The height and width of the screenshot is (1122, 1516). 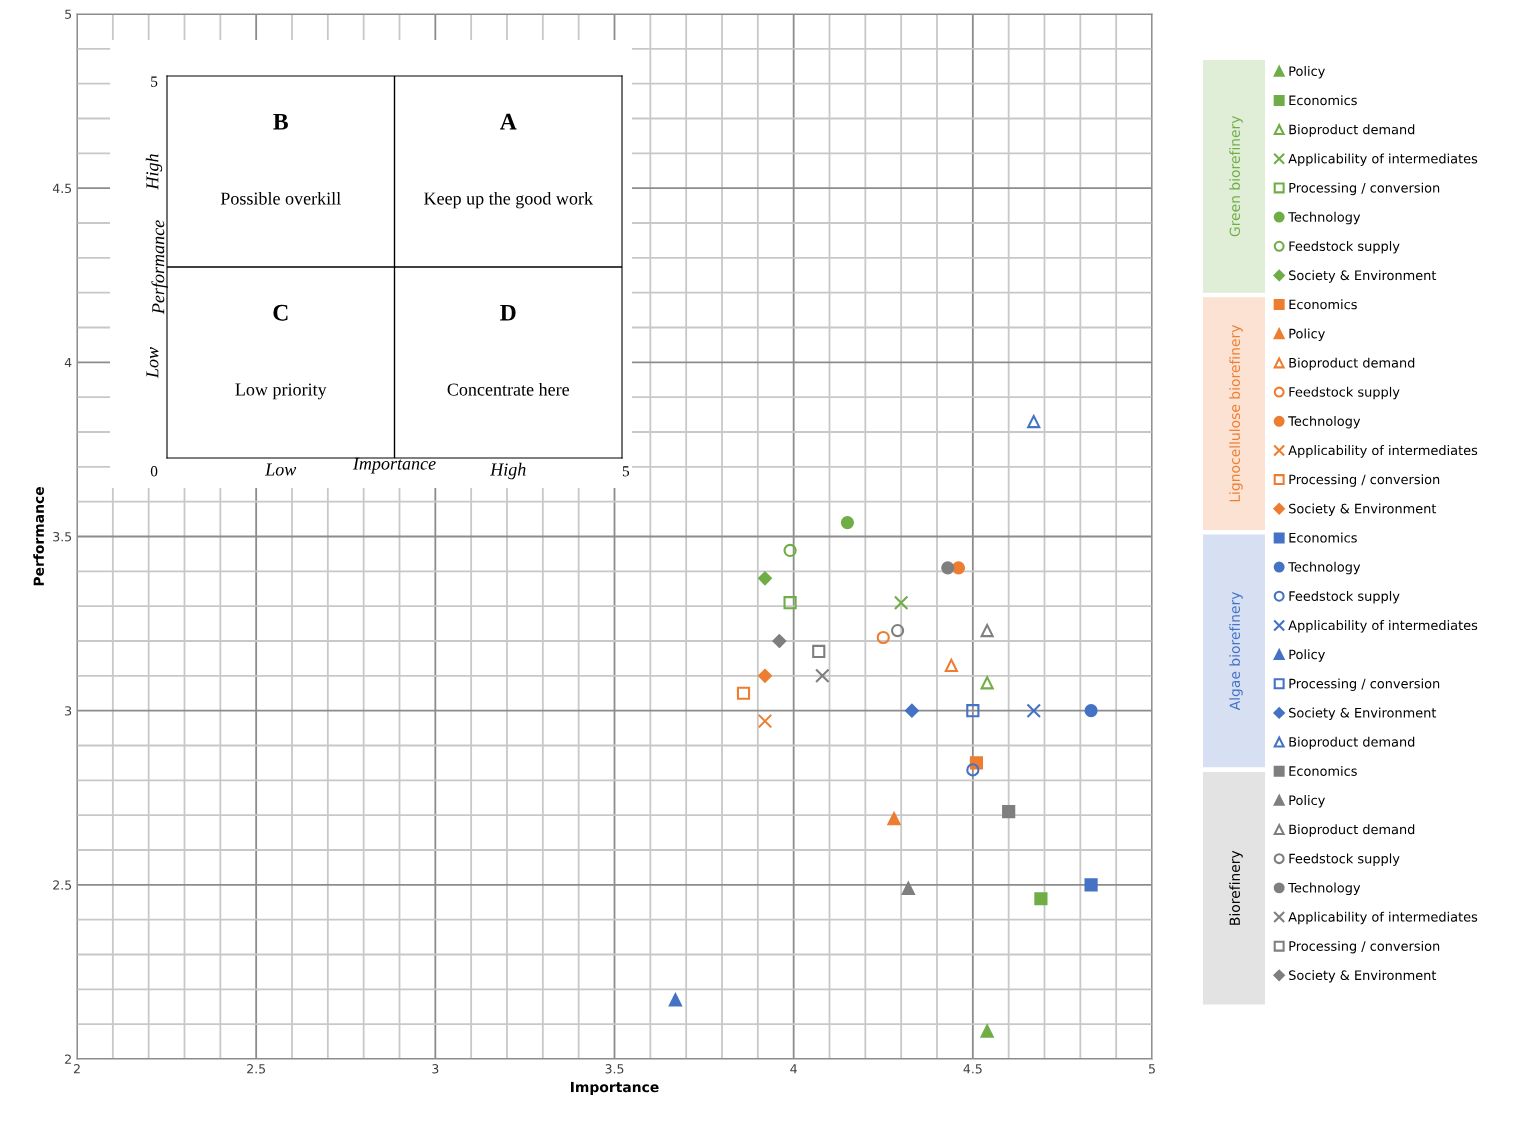 I want to click on text: Algae biorefinery, so click(x=1236, y=651).